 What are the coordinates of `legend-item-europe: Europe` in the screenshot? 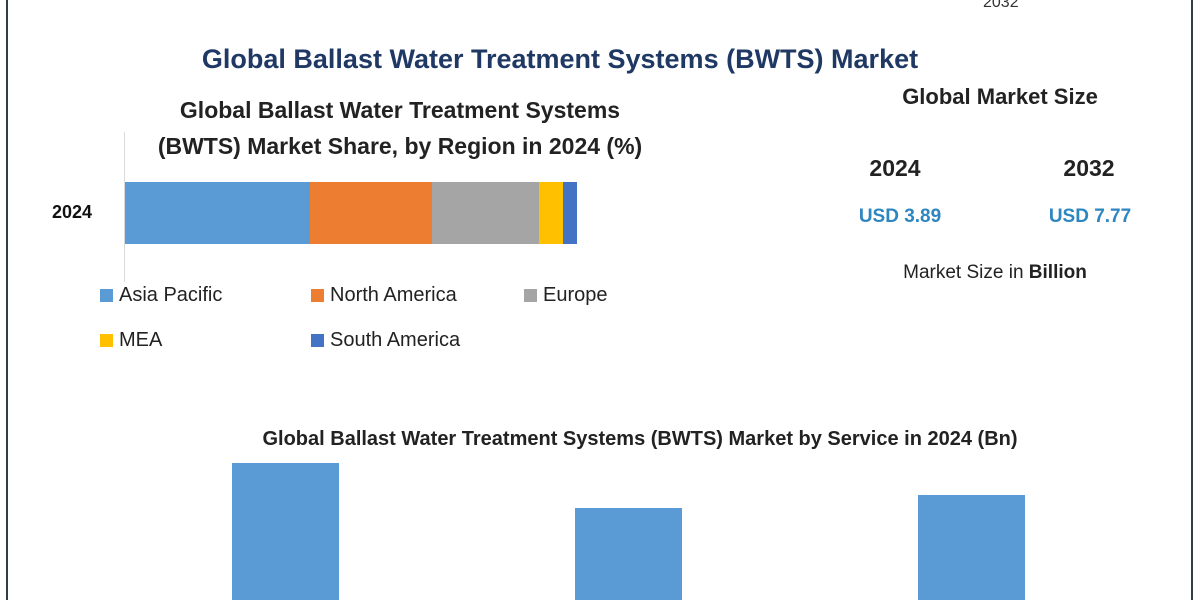 It's located at (566, 295).